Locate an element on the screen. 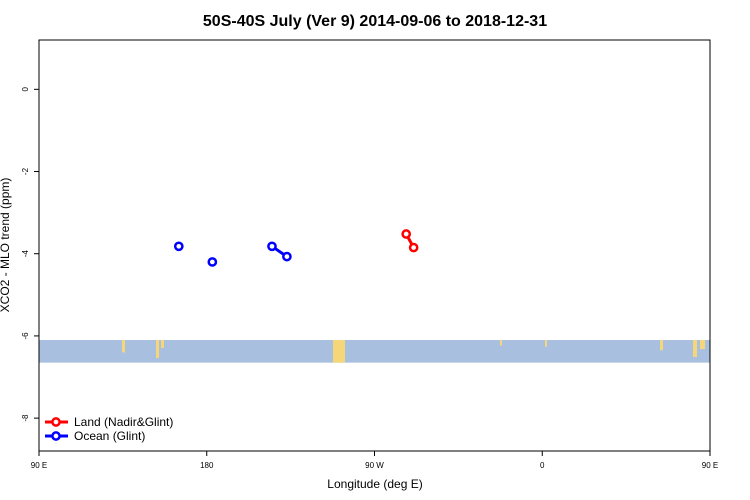 This screenshot has width=750, height=500. y-axis: 0 -2 -4 -6 -8 is located at coordinates (30, 254).